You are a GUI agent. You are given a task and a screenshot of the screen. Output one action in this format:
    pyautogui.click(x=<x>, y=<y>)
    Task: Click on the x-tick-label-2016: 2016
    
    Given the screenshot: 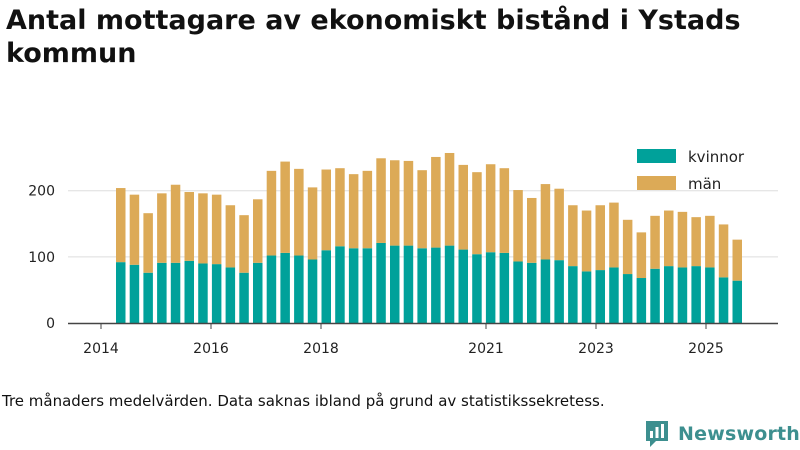 What is the action you would take?
    pyautogui.click(x=211, y=349)
    